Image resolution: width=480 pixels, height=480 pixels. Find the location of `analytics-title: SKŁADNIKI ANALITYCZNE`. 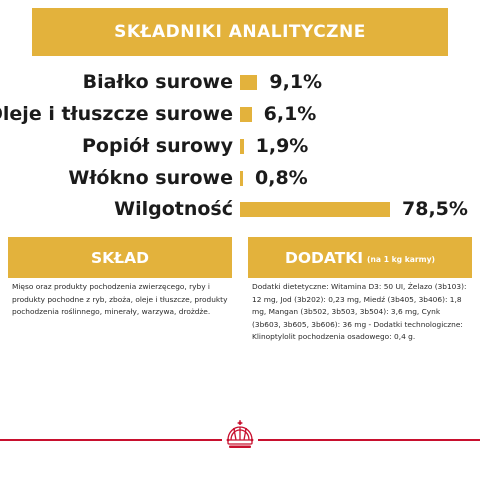

analytics-title: SKŁADNIKI ANALITYCZNE is located at coordinates (240, 32).